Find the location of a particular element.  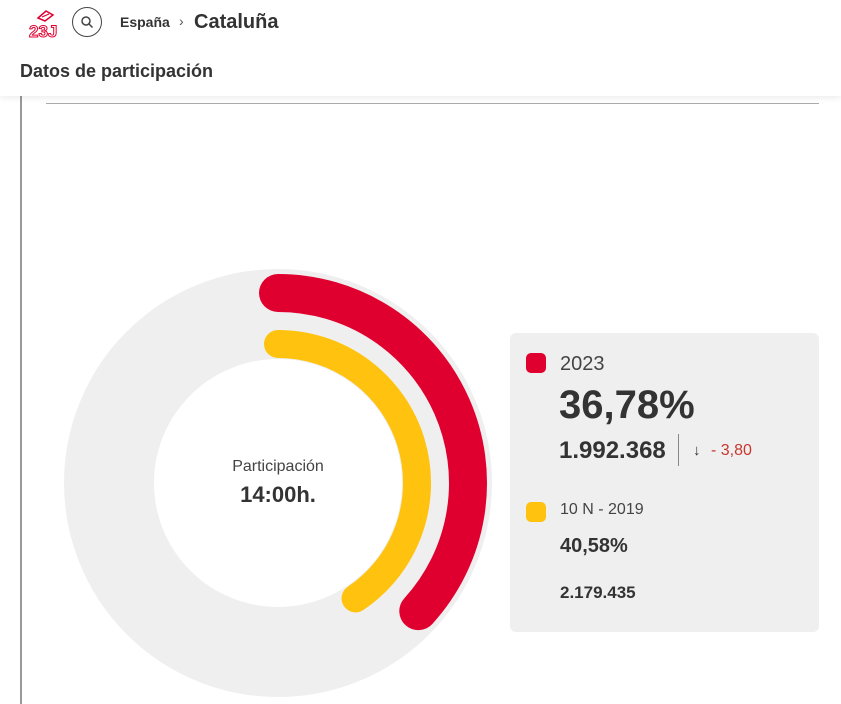

breadcrumb-current: Cataluña is located at coordinates (236, 22).